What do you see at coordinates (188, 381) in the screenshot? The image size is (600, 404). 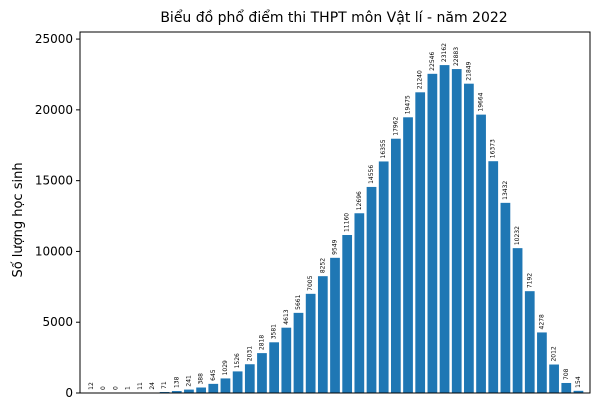 I see `bar-value-label: 241` at bounding box center [188, 381].